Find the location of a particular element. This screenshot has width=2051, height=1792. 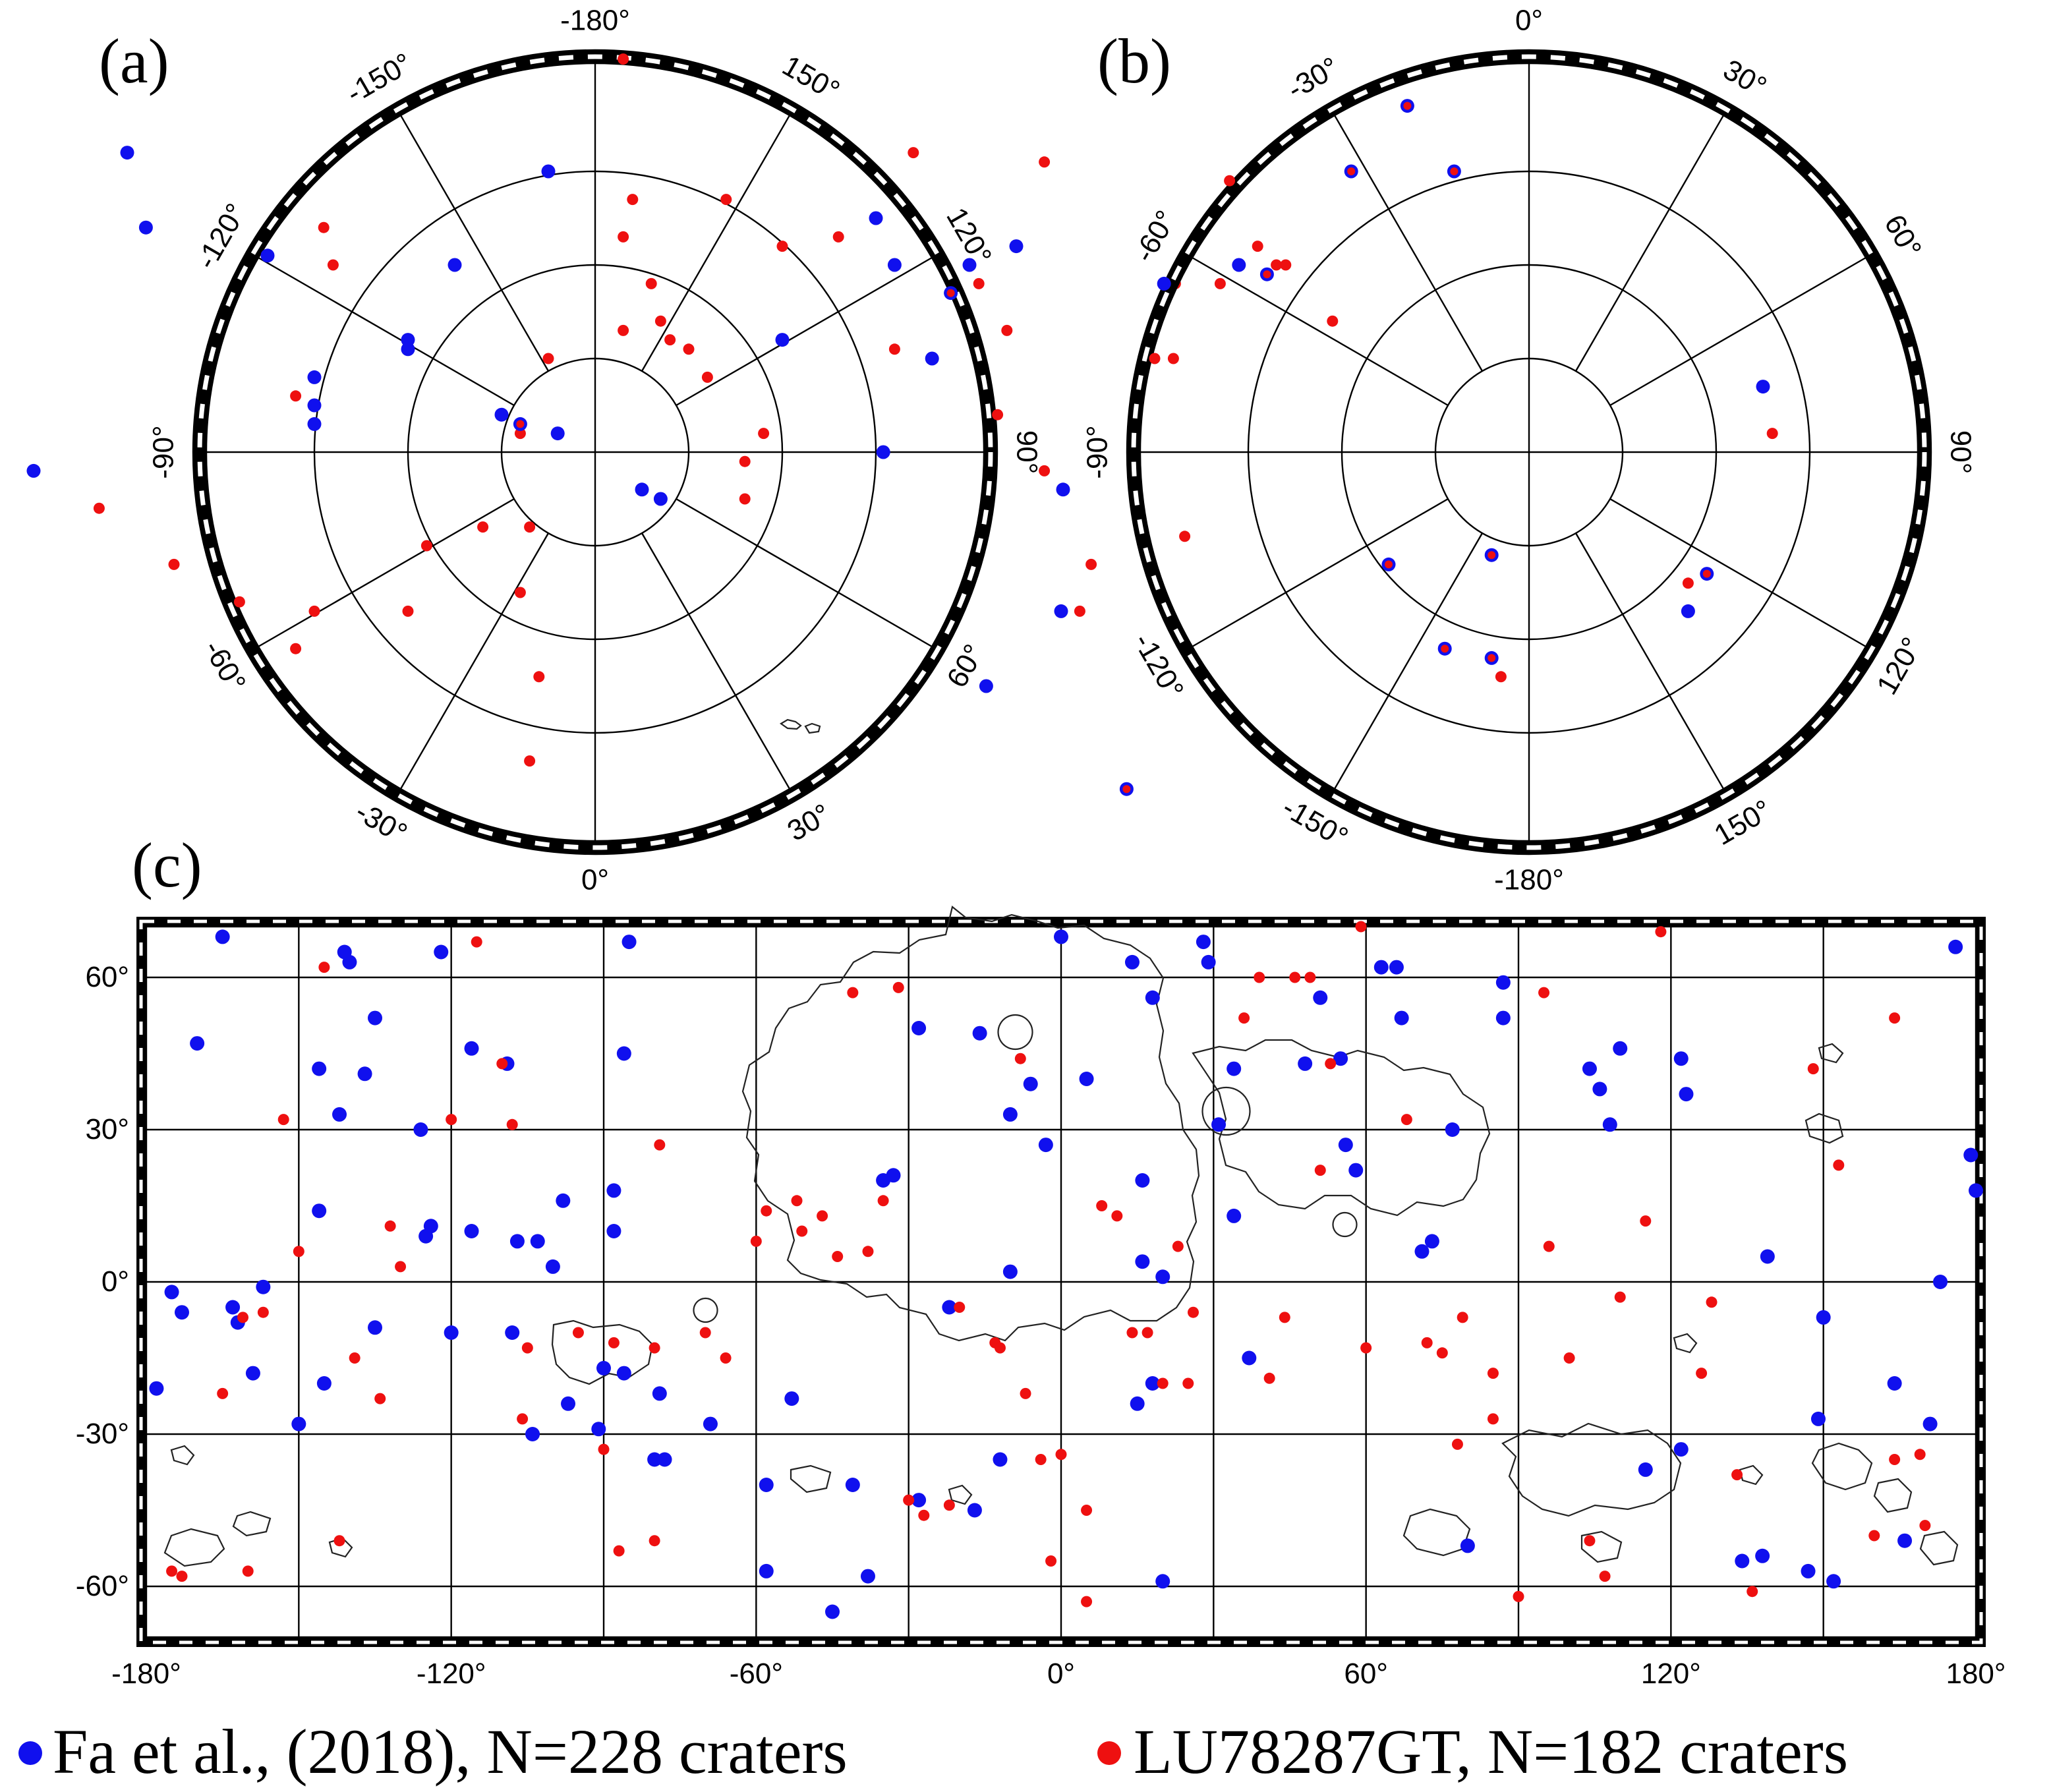

polar-b-tick-label: -180° is located at coordinates (1529, 880).